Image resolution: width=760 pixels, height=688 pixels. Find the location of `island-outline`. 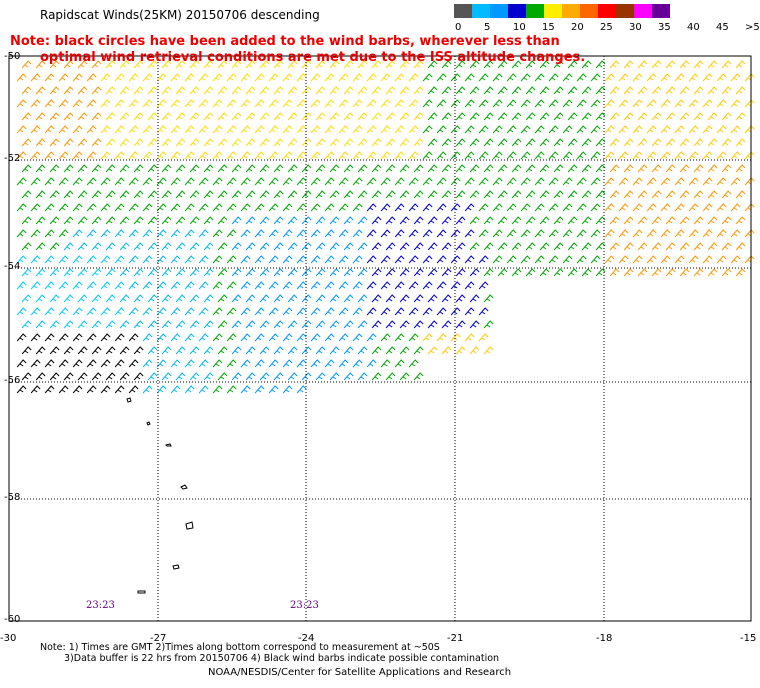

island-outline is located at coordinates (129, 400).